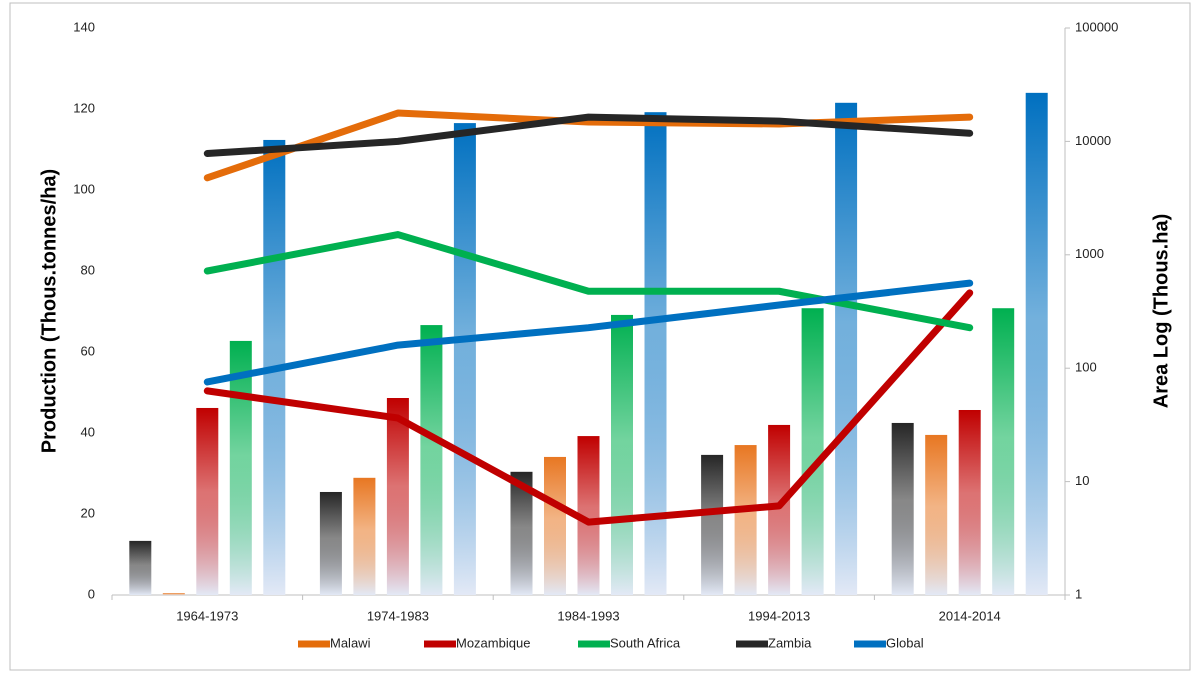 The width and height of the screenshot is (1195, 678). Describe the element at coordinates (1078, 593) in the screenshot. I see `y2-tick-label: 1` at that location.